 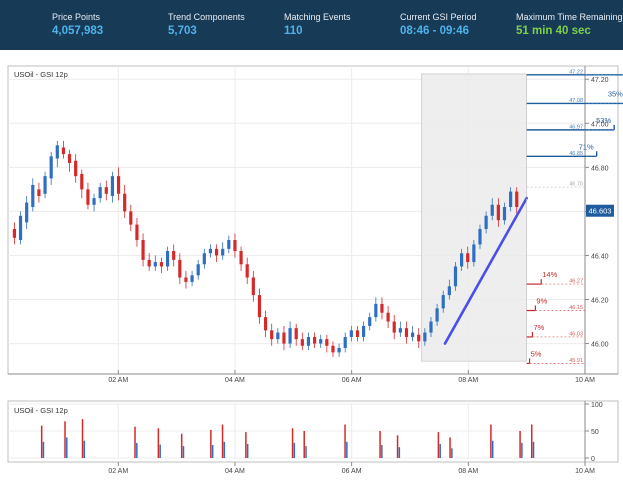 What do you see at coordinates (435, 31) in the screenshot?
I see `stat-value: 08:46 - 09:46` at bounding box center [435, 31].